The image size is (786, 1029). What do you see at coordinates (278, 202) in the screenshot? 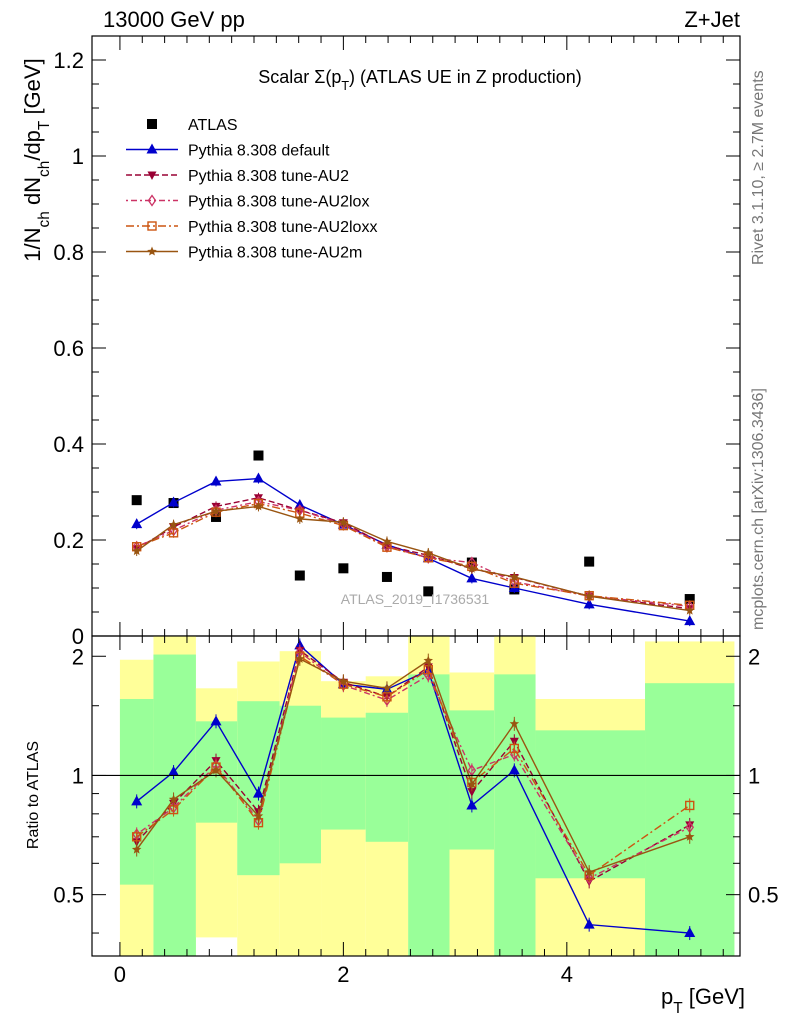
I see `legend-label: Pythia 8.308 tune-AU2lox` at bounding box center [278, 202].